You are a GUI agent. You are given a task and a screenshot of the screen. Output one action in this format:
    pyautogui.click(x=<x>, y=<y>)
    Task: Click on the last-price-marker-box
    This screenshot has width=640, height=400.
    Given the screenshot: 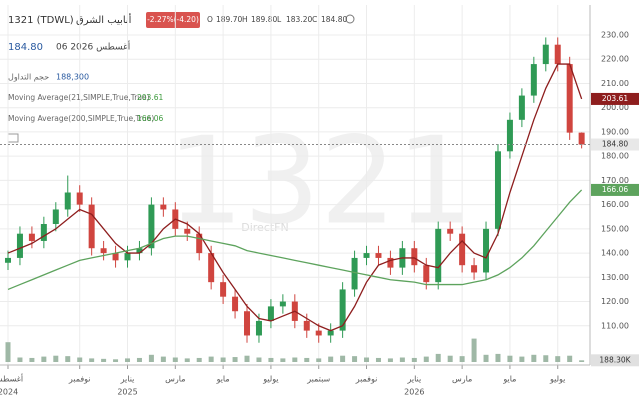 What is the action you would take?
    pyautogui.click(x=615, y=144)
    